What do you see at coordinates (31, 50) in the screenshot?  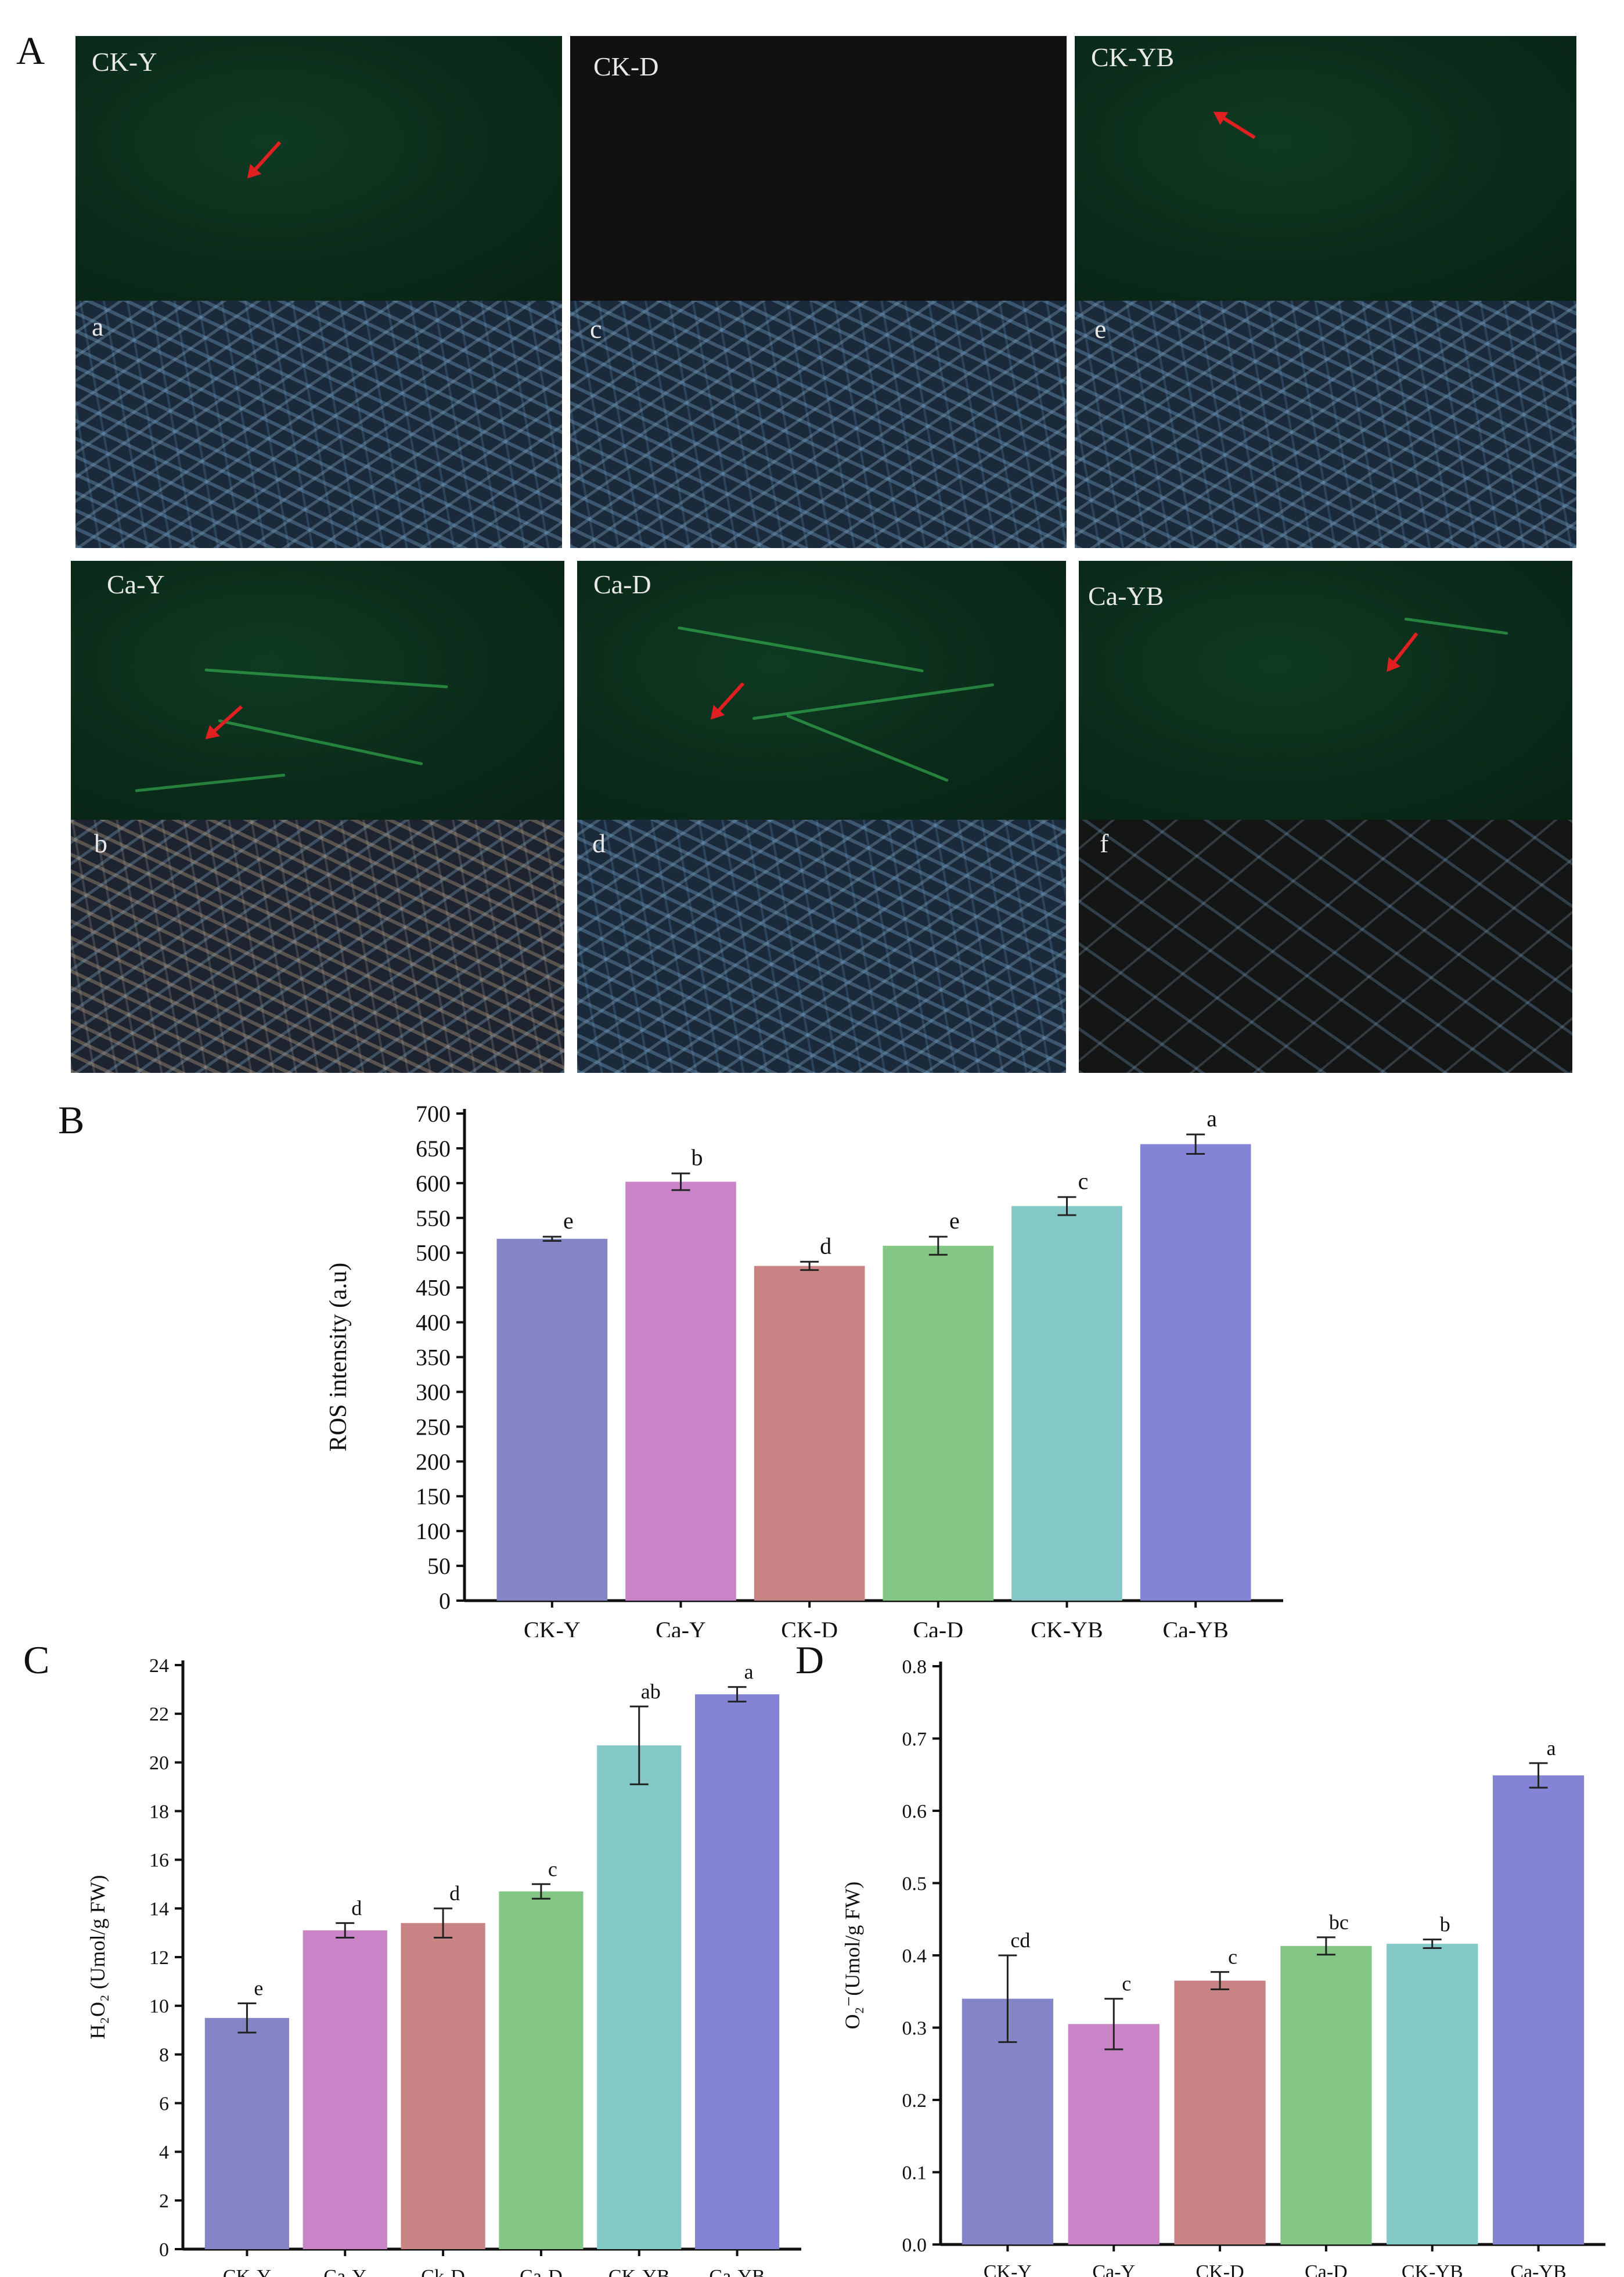 I see `panel-letter-a: A` at bounding box center [31, 50].